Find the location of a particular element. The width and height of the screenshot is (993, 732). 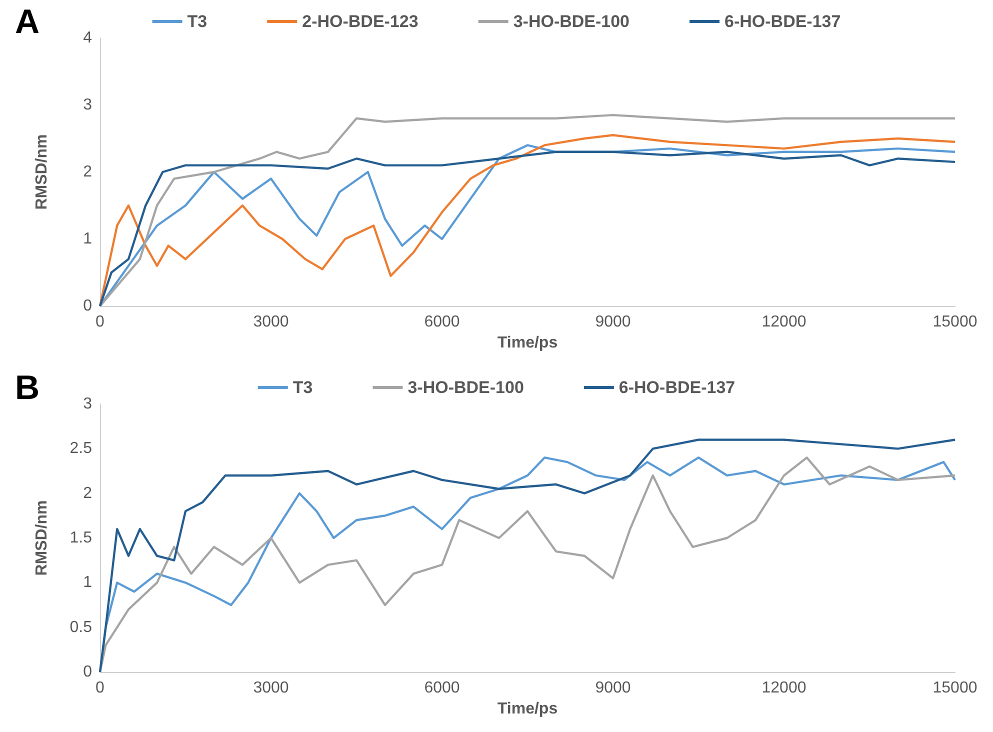

y-tick-label: 2.5 is located at coordinates (81, 449).